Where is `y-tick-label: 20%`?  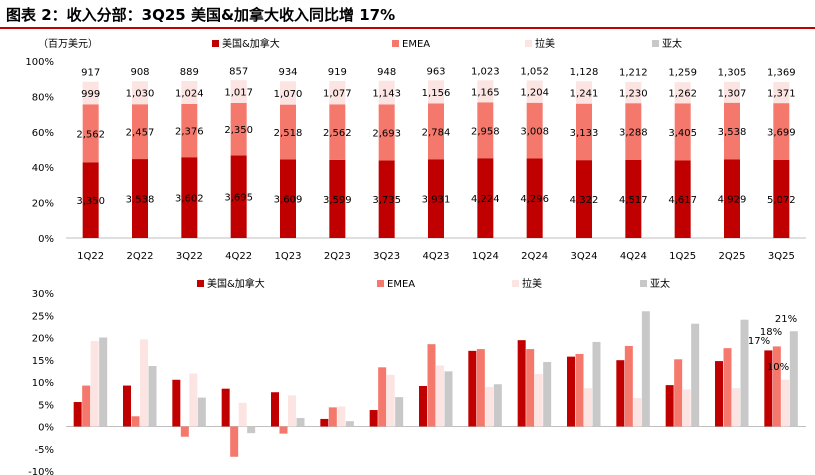 y-tick-label: 20% is located at coordinates (43, 339).